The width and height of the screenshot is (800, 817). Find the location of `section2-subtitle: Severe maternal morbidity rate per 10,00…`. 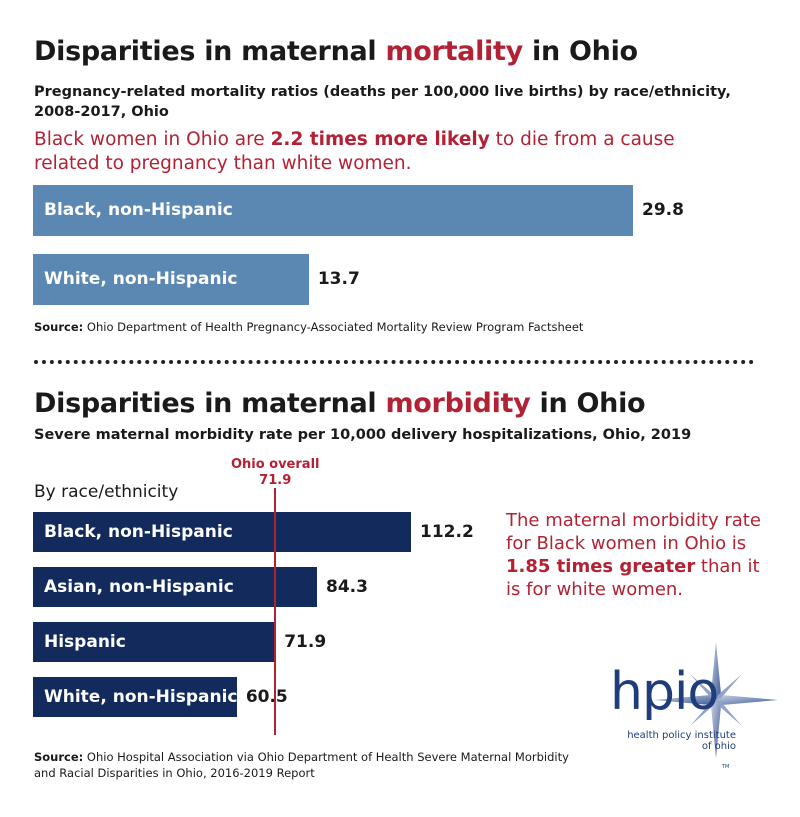

section2-subtitle: Severe maternal morbidity rate per 10,00… is located at coordinates (363, 435).